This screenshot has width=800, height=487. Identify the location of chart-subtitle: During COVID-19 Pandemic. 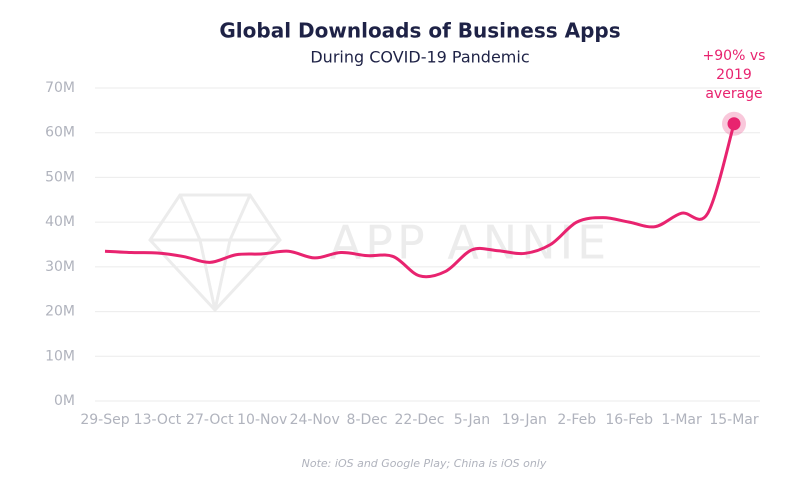
(419, 57).